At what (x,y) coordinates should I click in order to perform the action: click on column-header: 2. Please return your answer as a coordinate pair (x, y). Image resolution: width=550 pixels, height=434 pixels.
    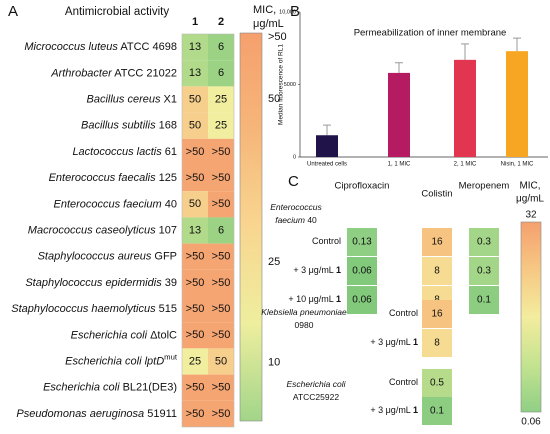
    Looking at the image, I should click on (221, 22).